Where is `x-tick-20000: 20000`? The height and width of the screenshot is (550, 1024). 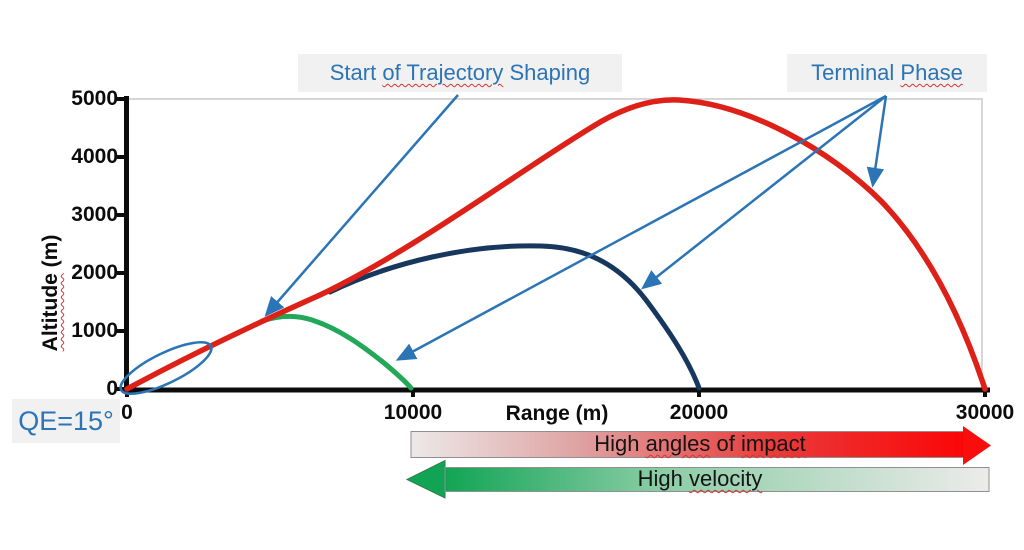
x-tick-20000: 20000 is located at coordinates (699, 412).